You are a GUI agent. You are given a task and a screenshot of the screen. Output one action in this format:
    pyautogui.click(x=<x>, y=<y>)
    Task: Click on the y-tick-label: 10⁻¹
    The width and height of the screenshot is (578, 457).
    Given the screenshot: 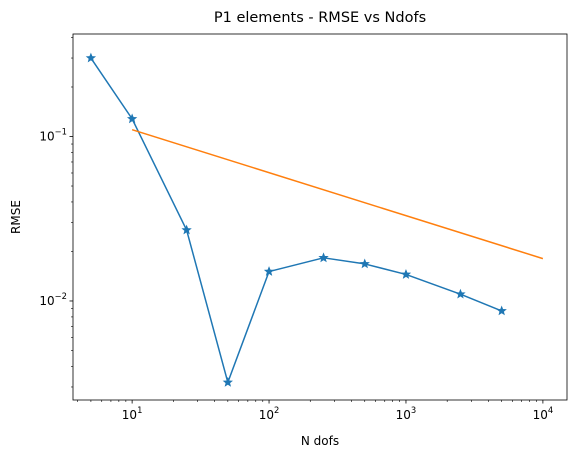 What is the action you would take?
    pyautogui.click(x=53, y=135)
    